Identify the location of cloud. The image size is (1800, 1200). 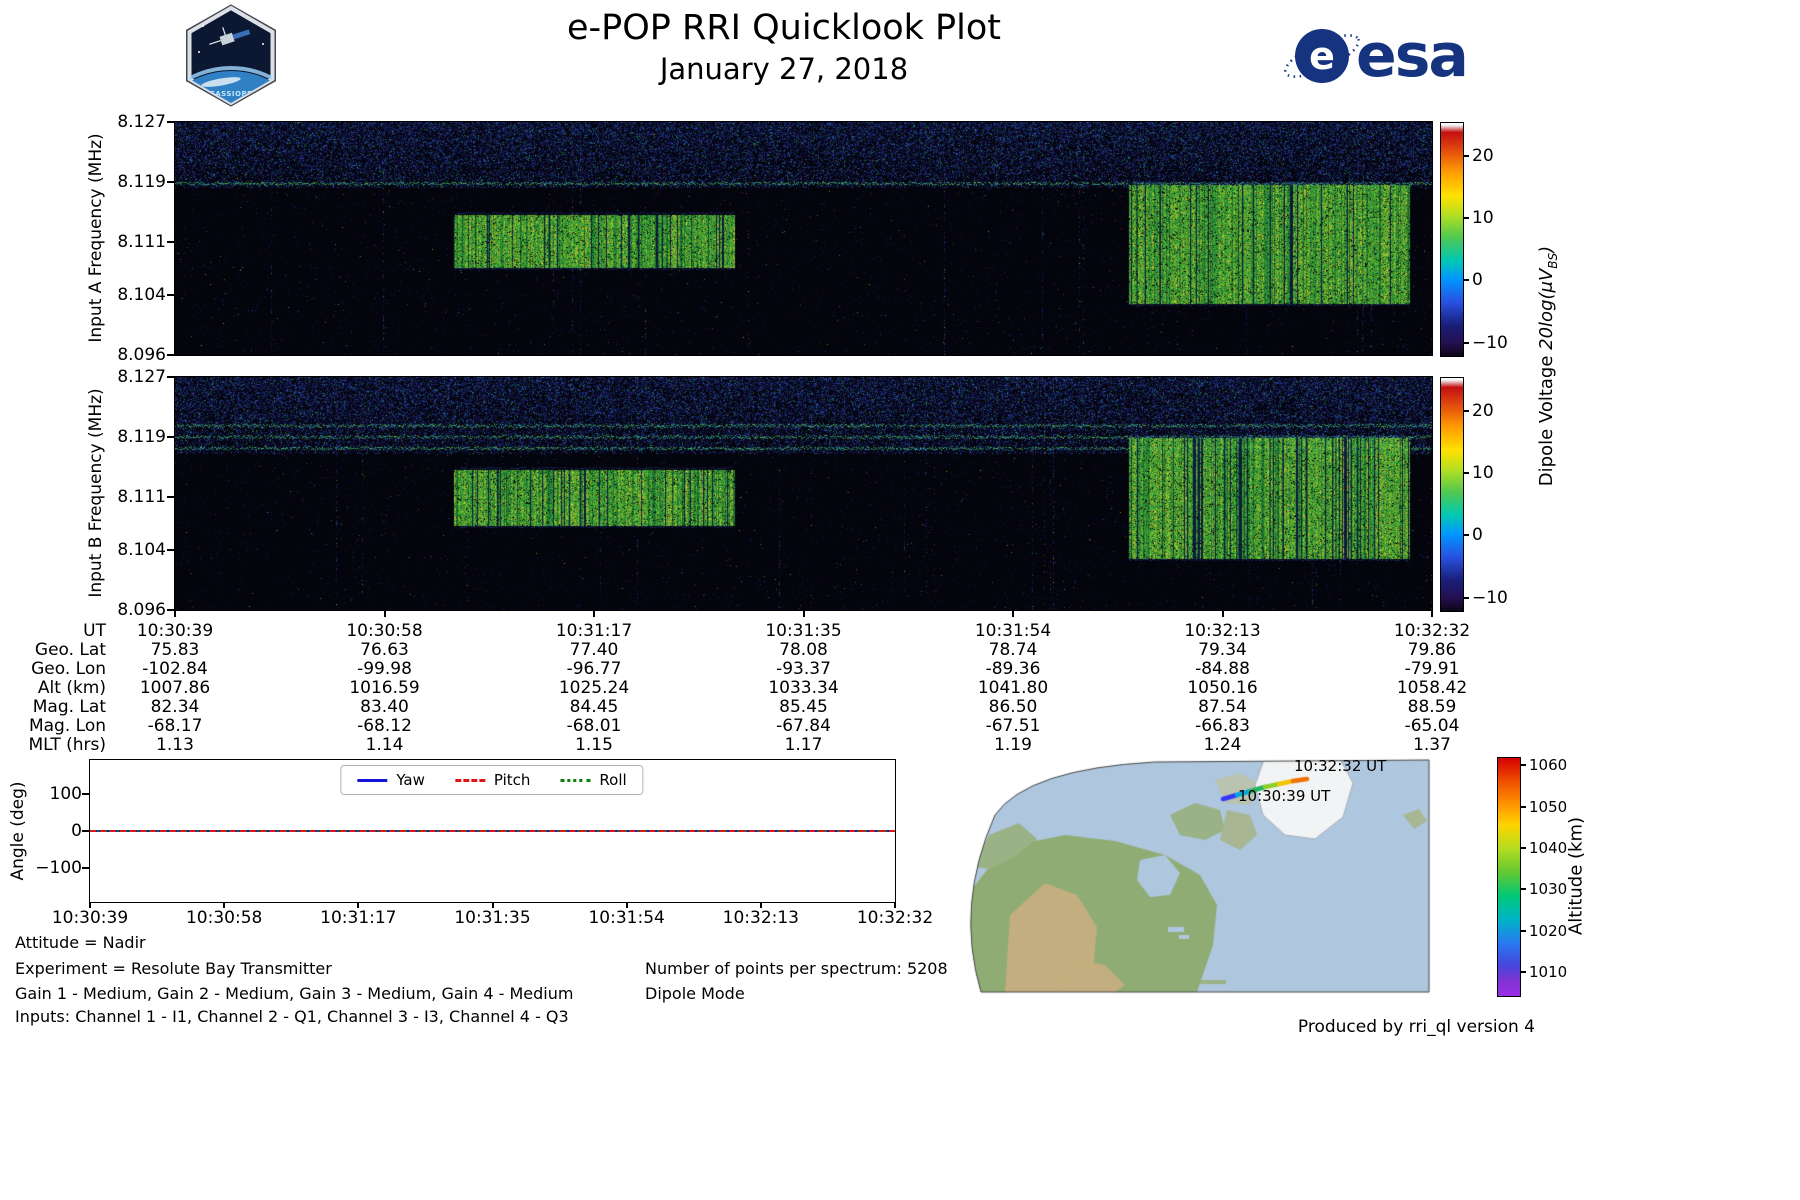
(221, 82).